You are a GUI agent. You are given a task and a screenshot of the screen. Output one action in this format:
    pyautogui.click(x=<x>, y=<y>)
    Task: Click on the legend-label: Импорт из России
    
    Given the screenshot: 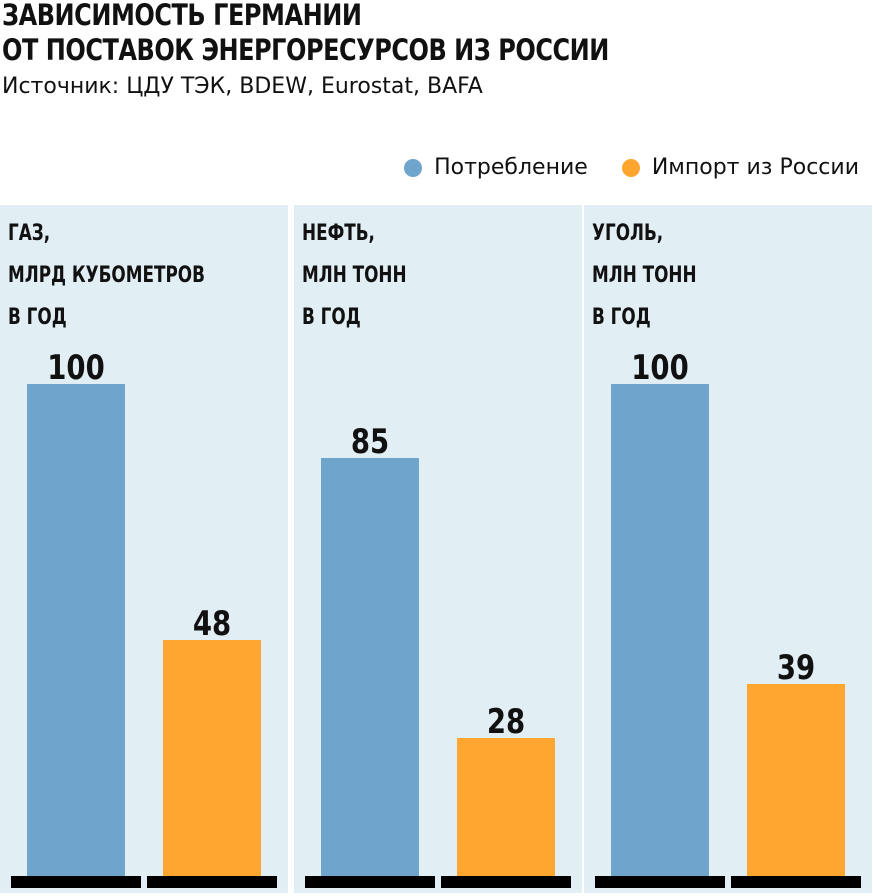 What is the action you would take?
    pyautogui.click(x=755, y=167)
    